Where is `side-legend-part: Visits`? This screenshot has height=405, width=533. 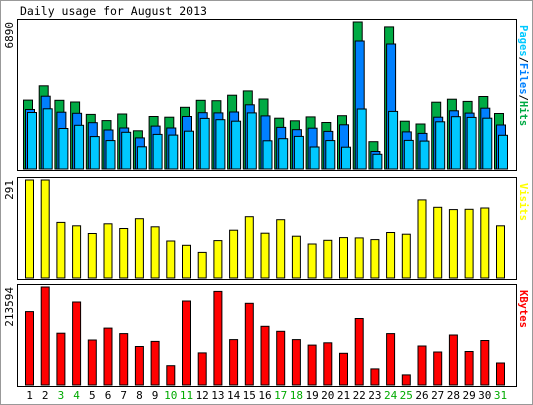
side-legend-part: Visits is located at coordinates (523, 202).